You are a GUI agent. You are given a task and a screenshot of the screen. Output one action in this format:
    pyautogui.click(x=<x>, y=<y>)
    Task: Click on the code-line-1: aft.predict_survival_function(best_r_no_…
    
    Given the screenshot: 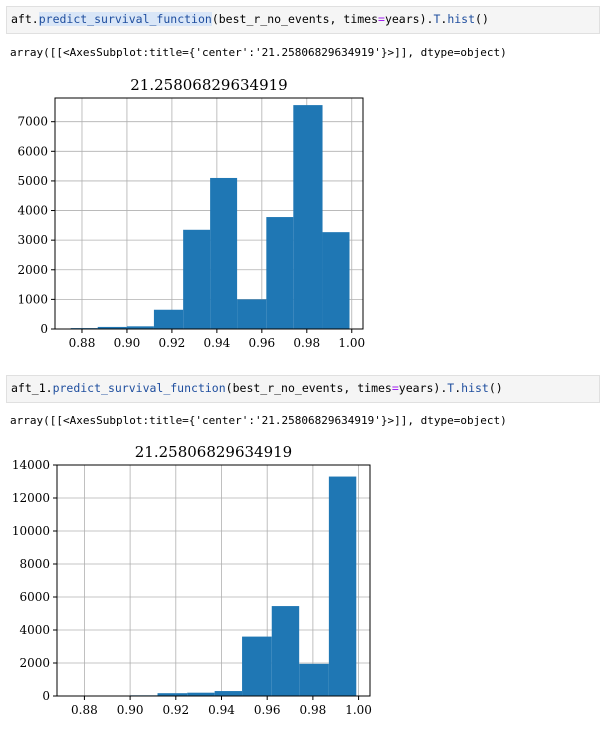 What is the action you would take?
    pyautogui.click(x=250, y=19)
    